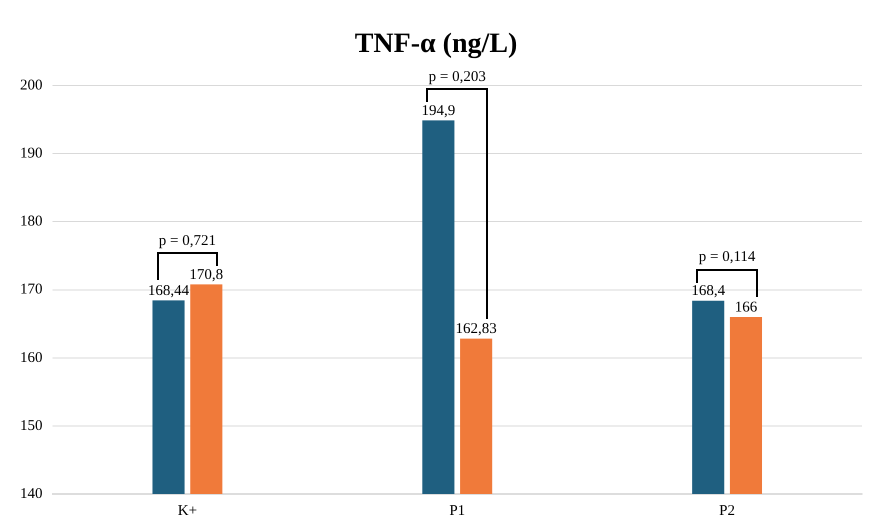 The width and height of the screenshot is (872, 532). I want to click on data-label: 168,44, so click(169, 290).